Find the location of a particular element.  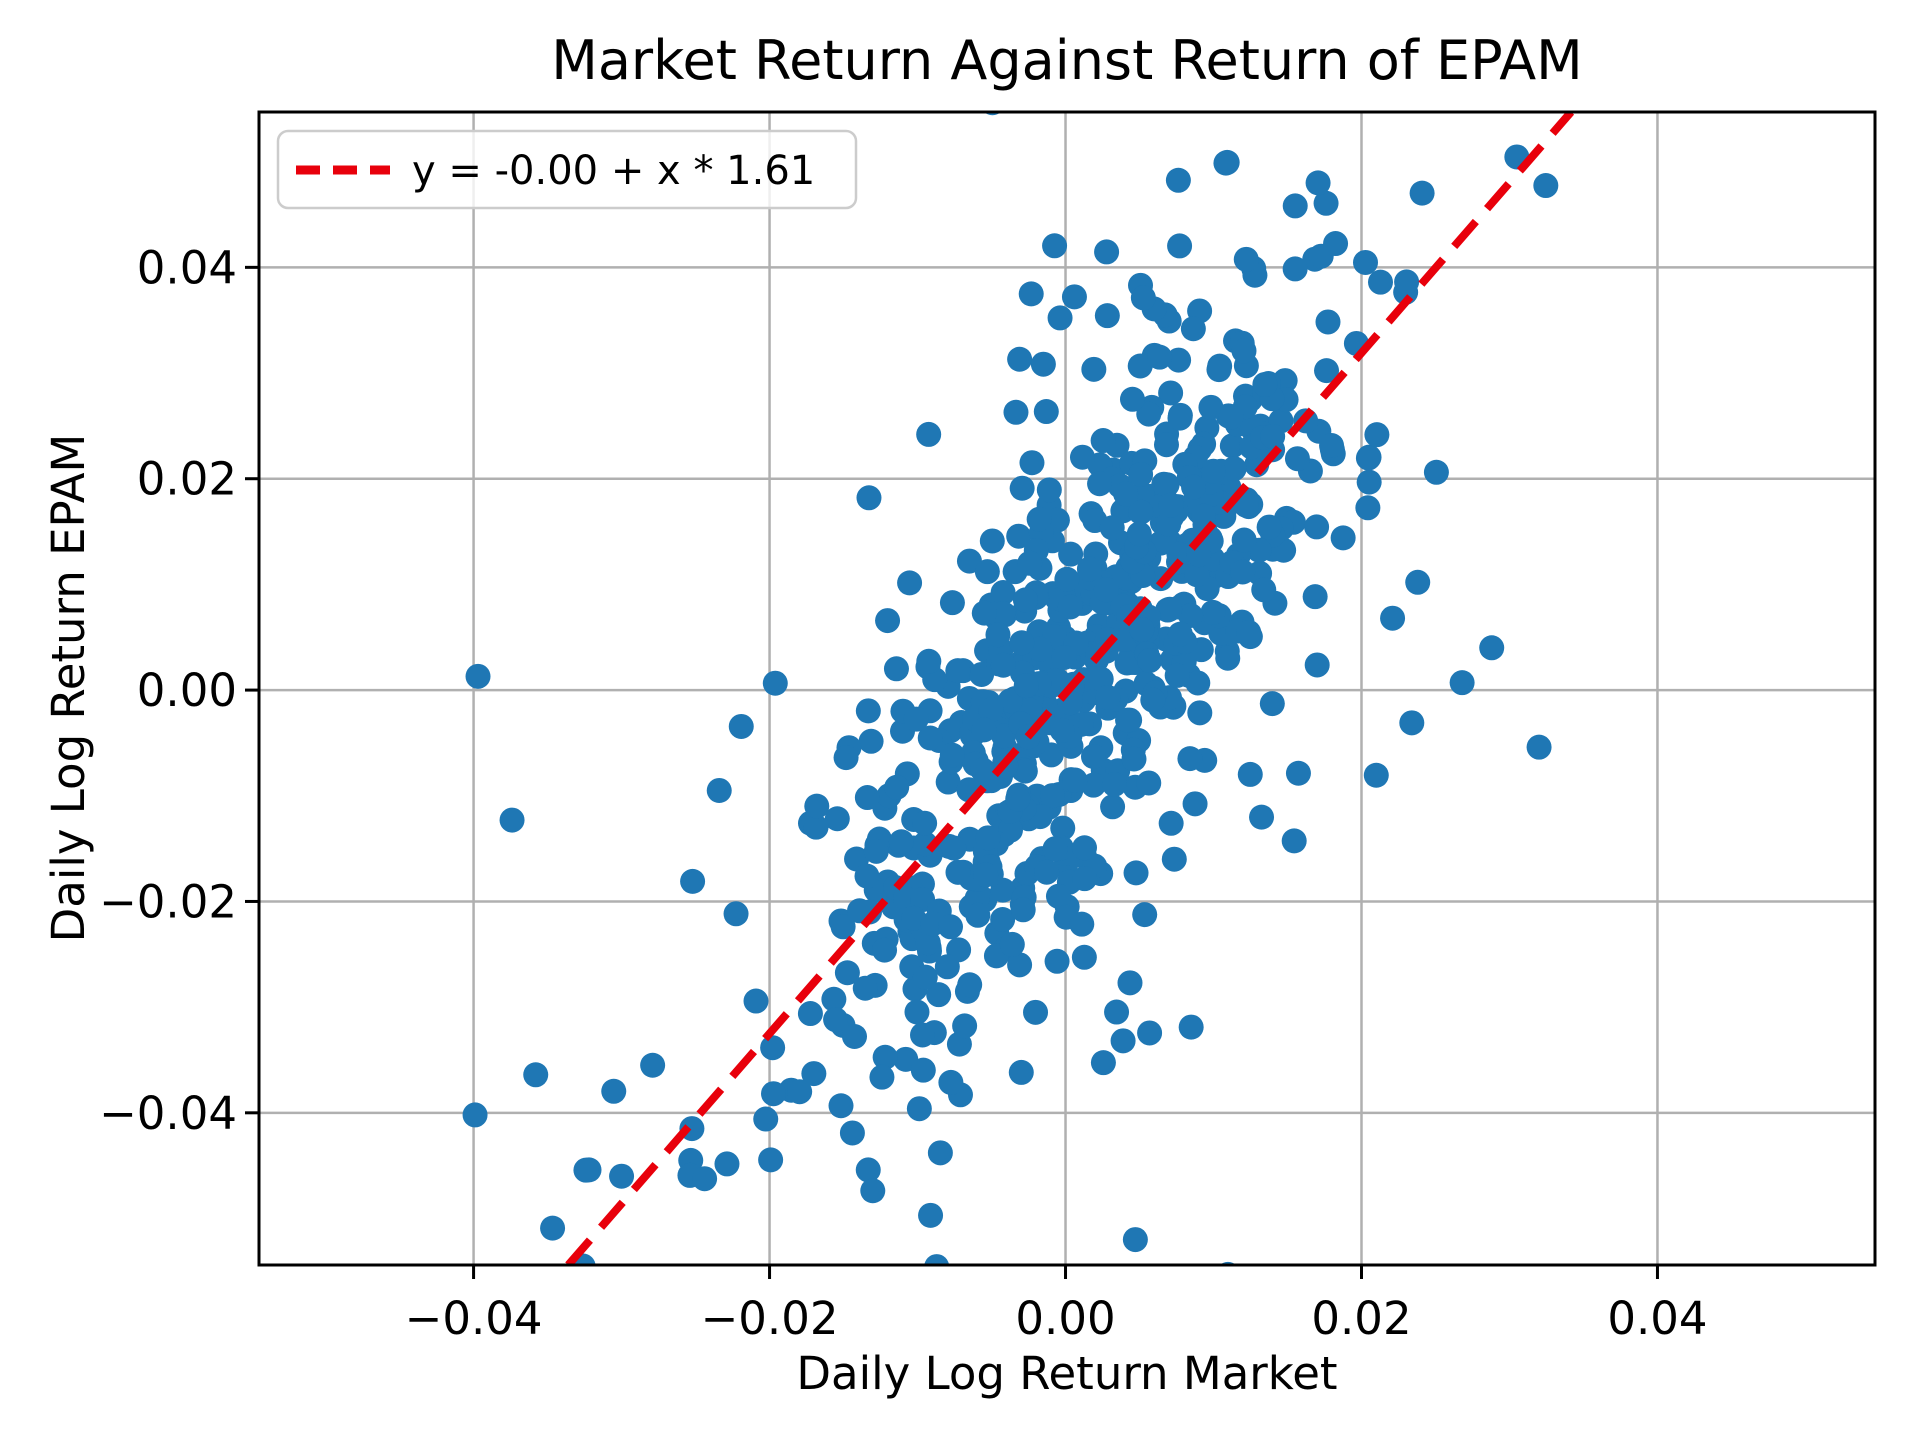

x-axis-label: Daily Log Return Market is located at coordinates (1066, 1373).